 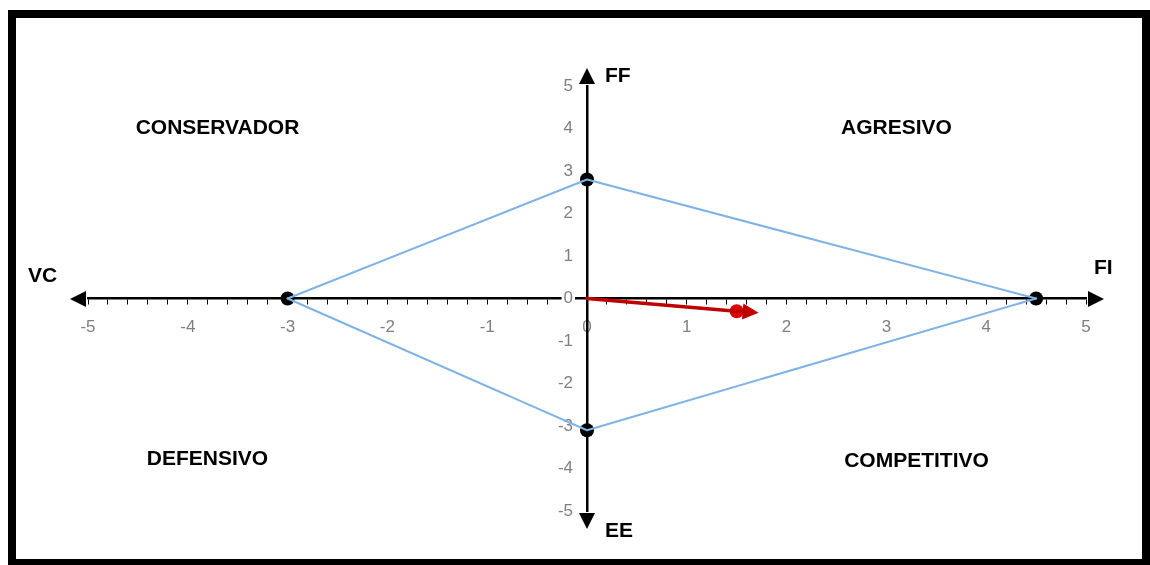 I want to click on y-tick-label: 5, so click(x=568, y=85).